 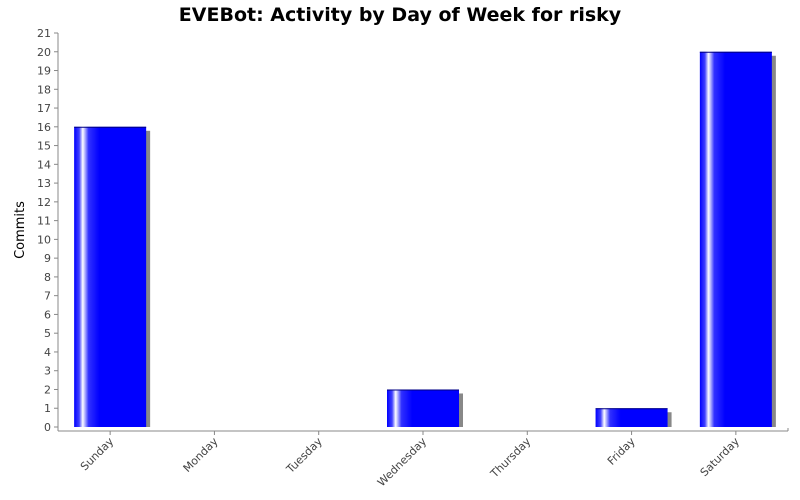 I want to click on y-tick-label: 7, so click(x=47, y=296).